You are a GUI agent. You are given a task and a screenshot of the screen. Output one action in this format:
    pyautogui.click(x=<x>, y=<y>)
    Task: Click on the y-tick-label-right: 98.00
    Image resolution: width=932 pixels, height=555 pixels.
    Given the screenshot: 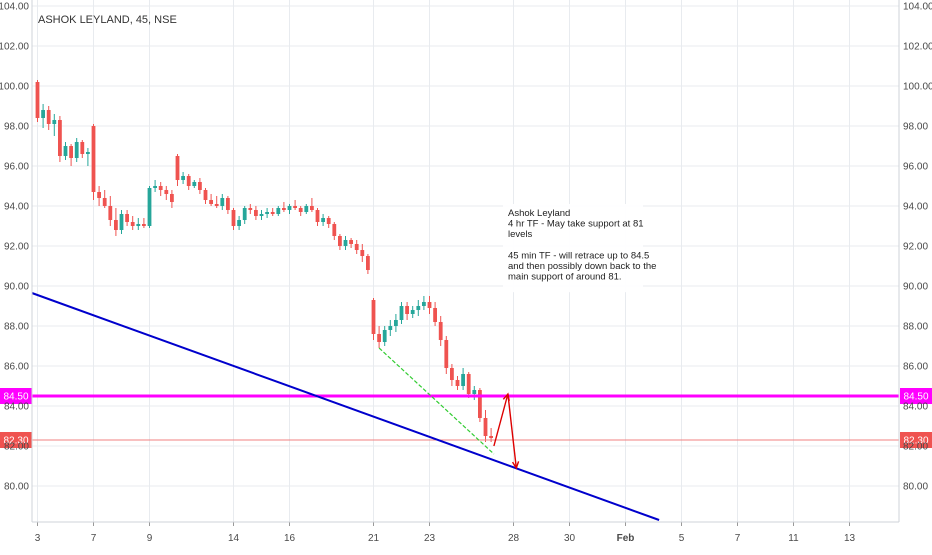 What is the action you would take?
    pyautogui.click(x=915, y=127)
    